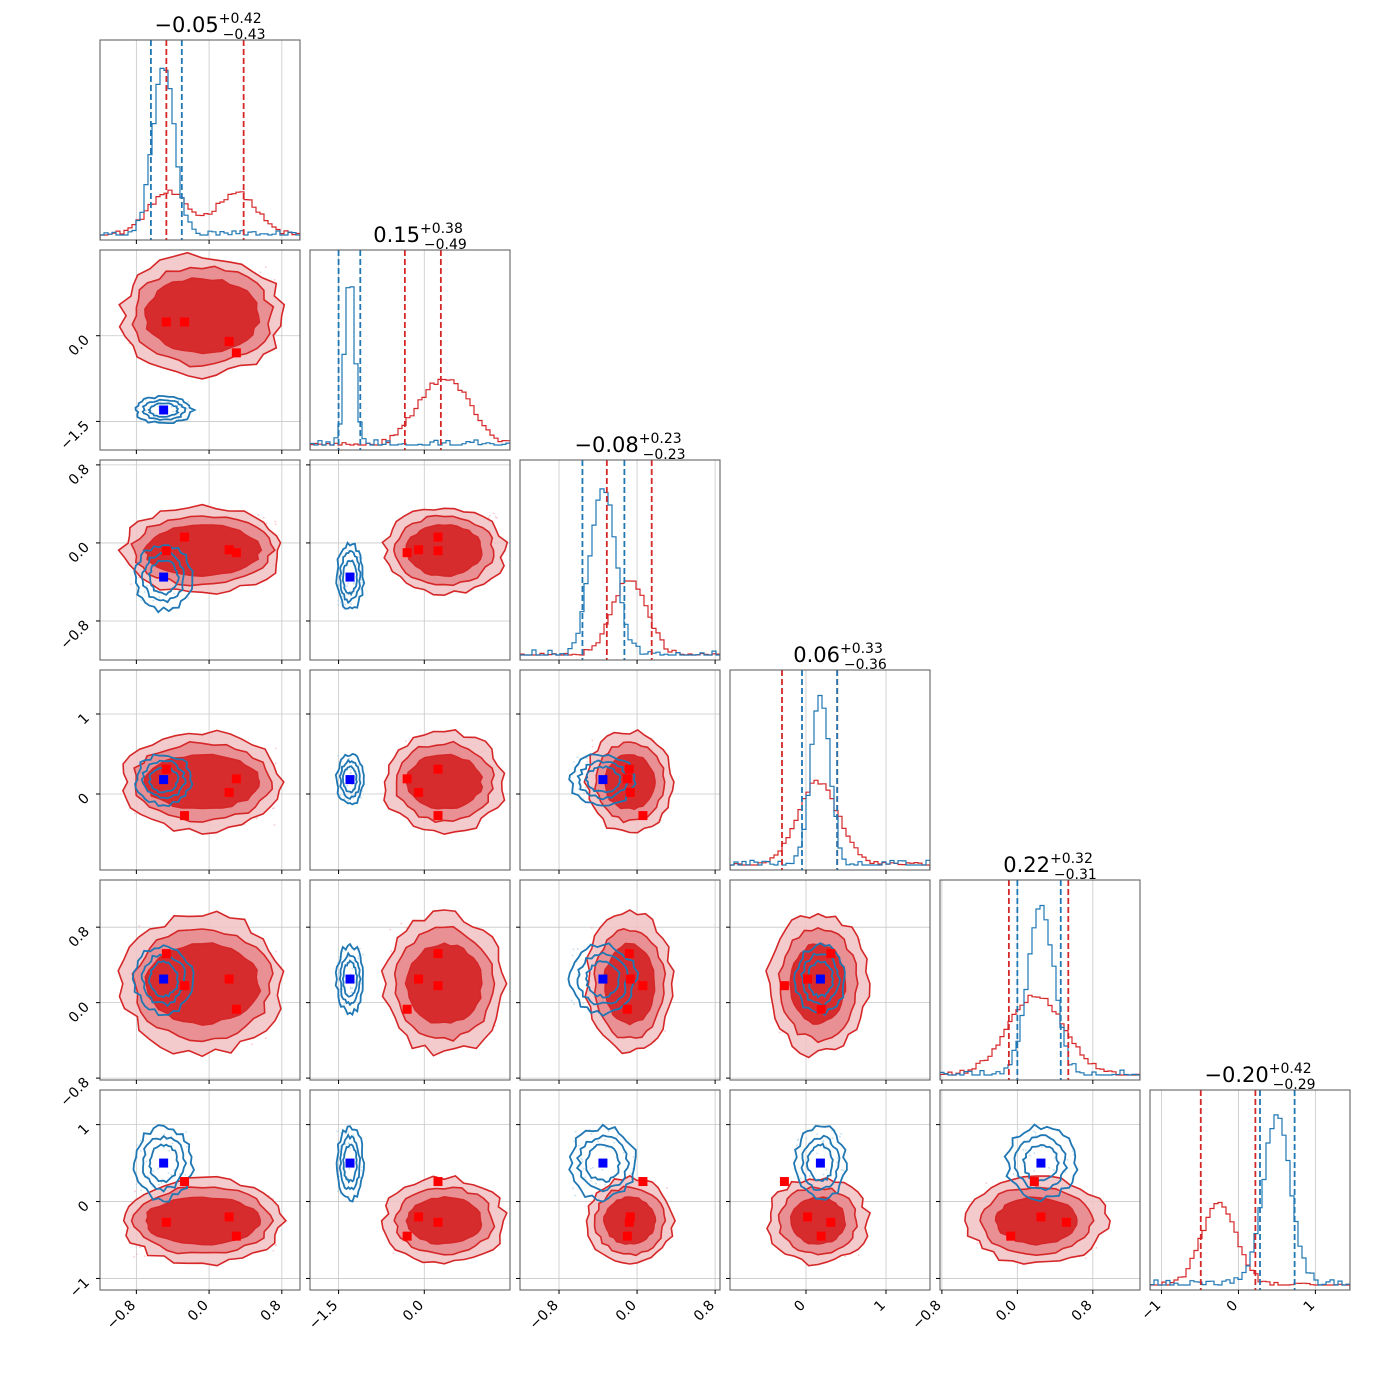  Describe the element at coordinates (121, 1315) in the screenshot. I see `x-tick-label: −0.8` at that location.